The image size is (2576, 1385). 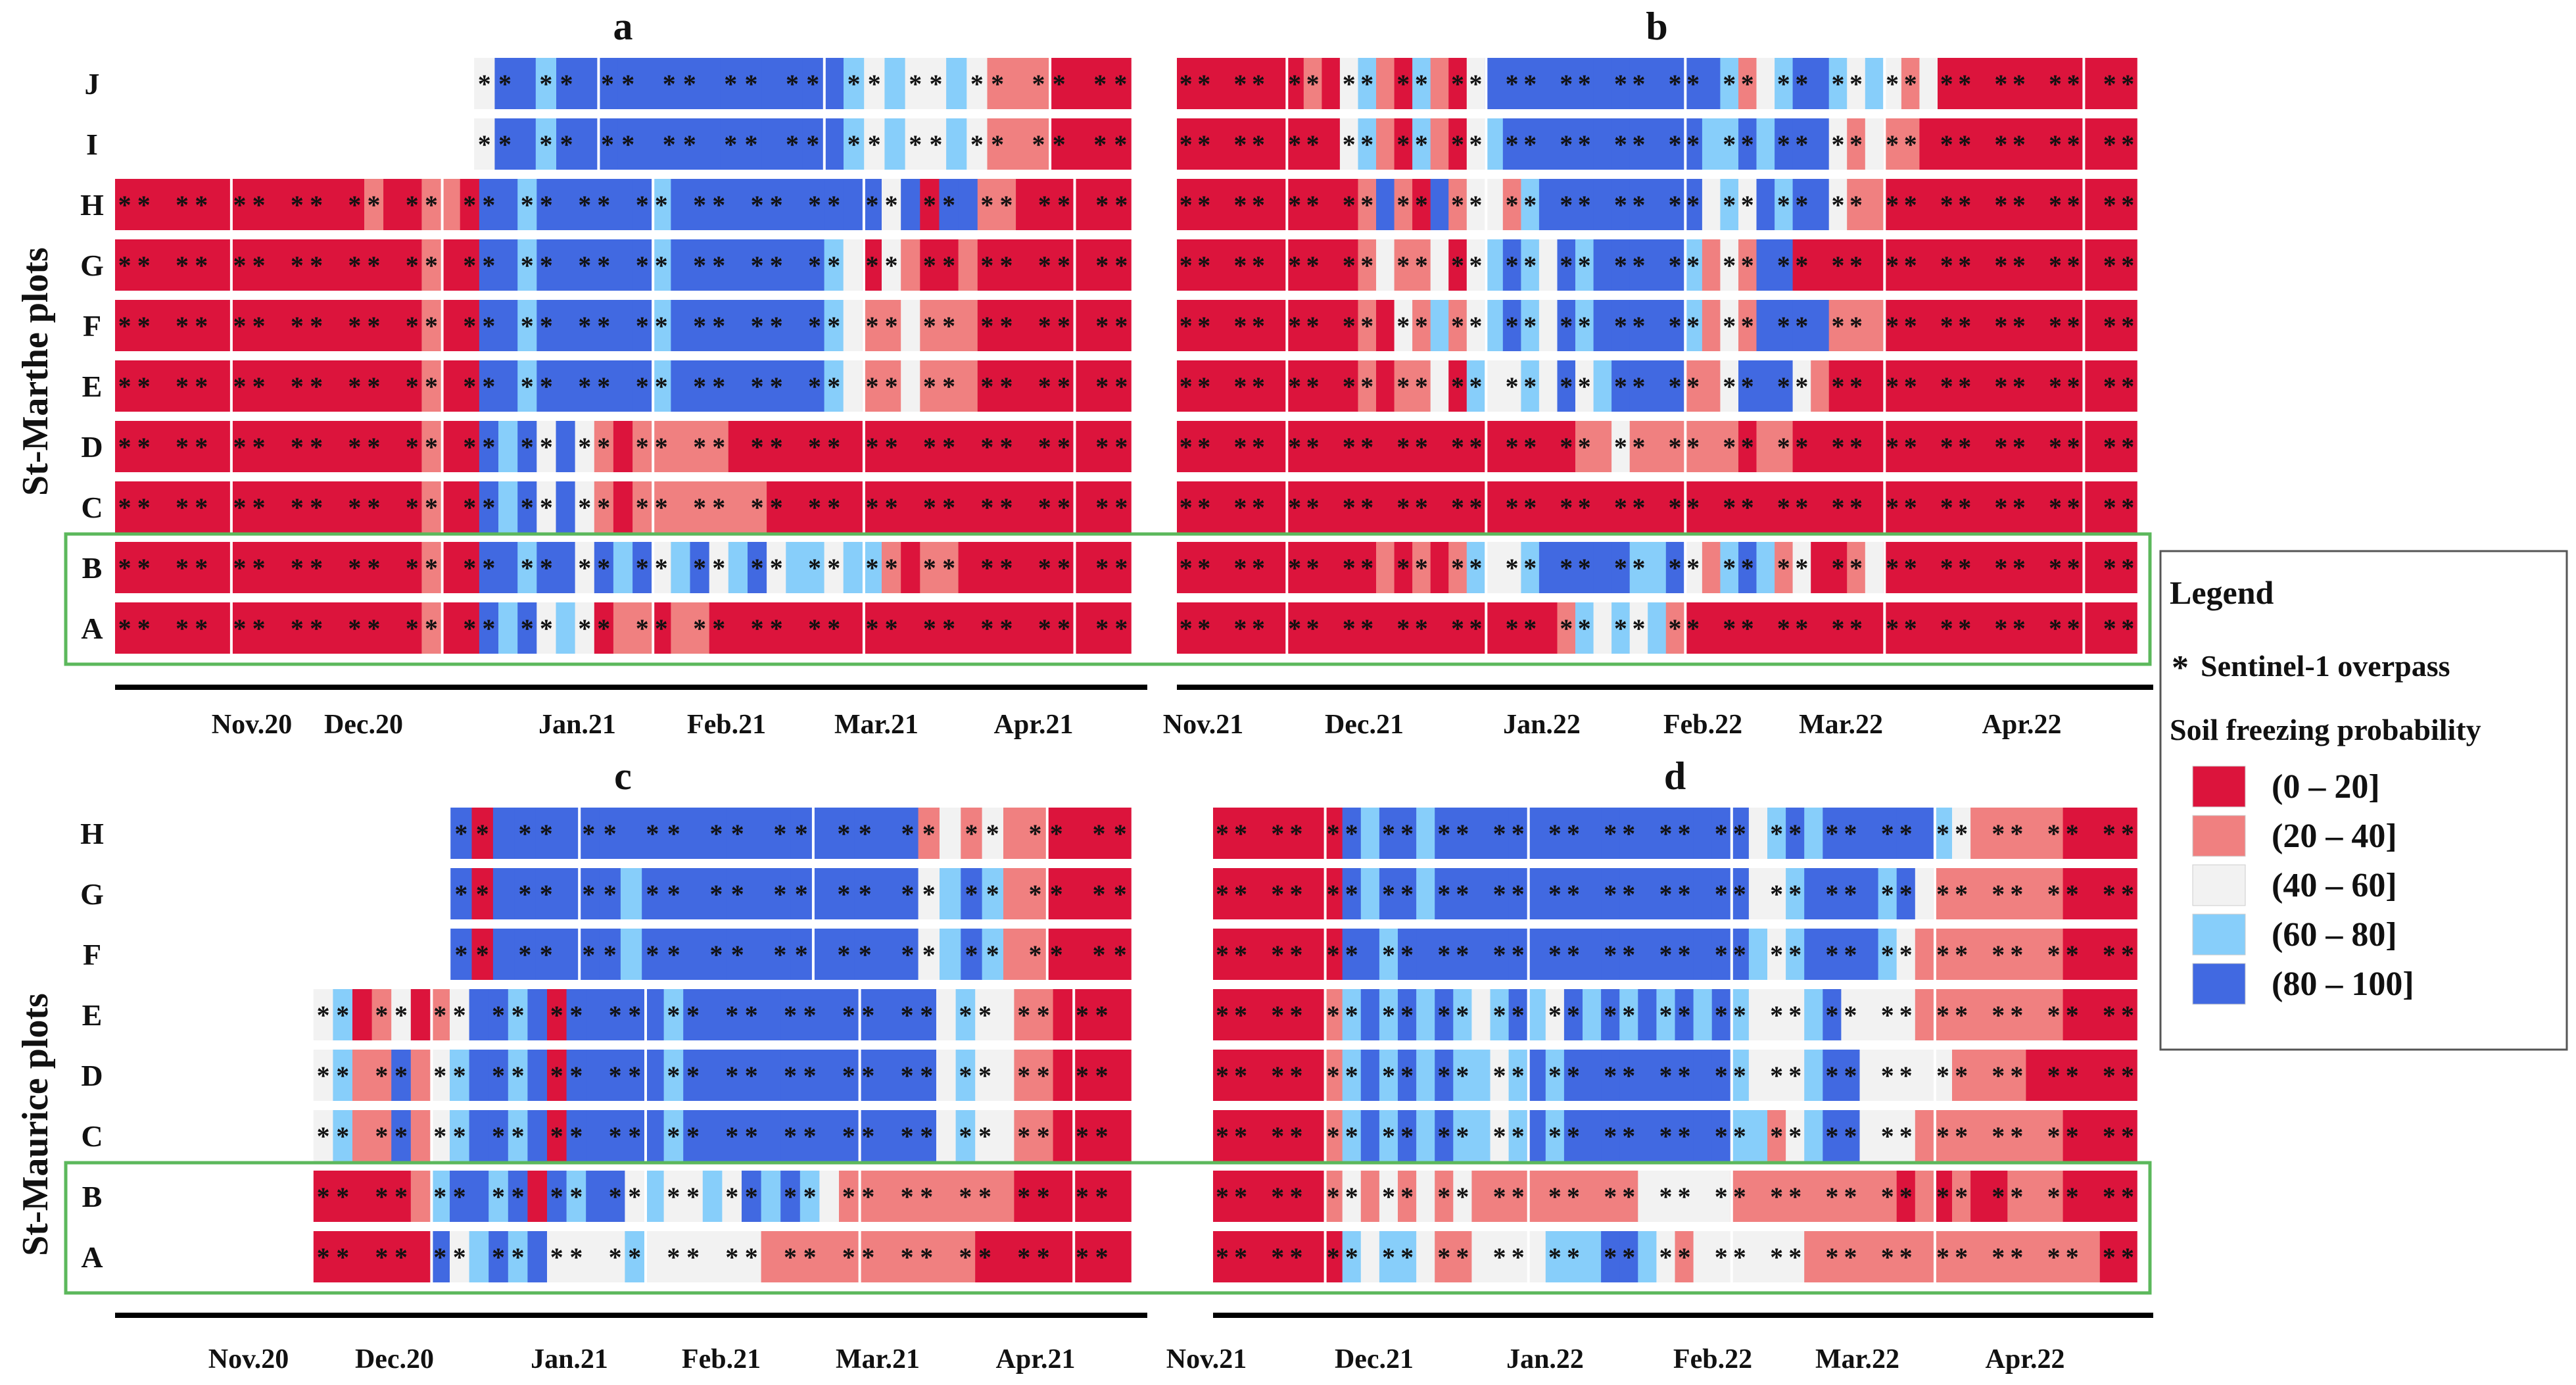 I want to click on x-tick-label: Feb.21, so click(x=727, y=725).